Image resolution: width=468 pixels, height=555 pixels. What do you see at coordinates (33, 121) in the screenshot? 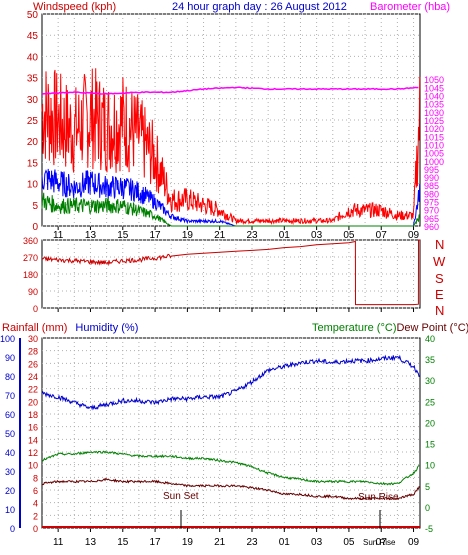
I see `wind-y-tick-label: 25` at bounding box center [33, 121].